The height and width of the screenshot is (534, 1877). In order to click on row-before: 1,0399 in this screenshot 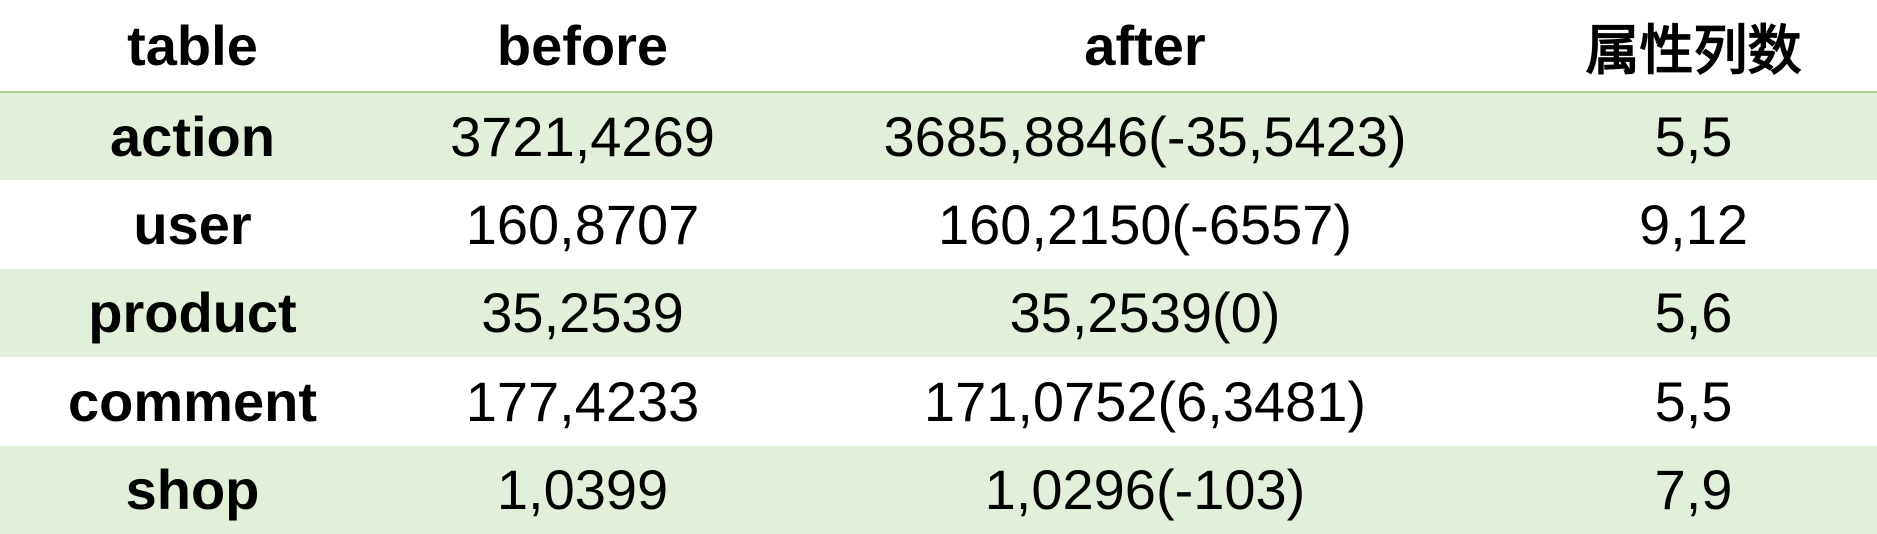, I will do `click(582, 490)`.